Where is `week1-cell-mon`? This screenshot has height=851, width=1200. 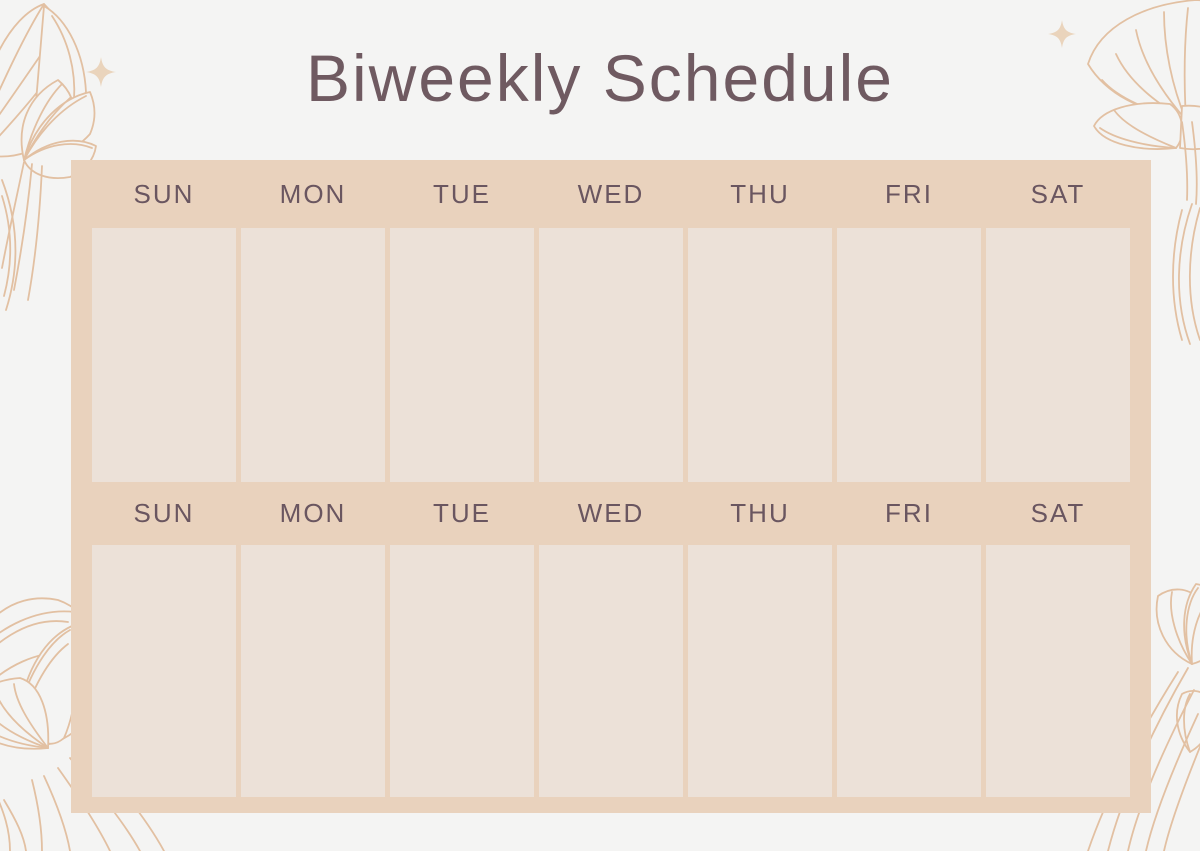
week1-cell-mon is located at coordinates (313, 355).